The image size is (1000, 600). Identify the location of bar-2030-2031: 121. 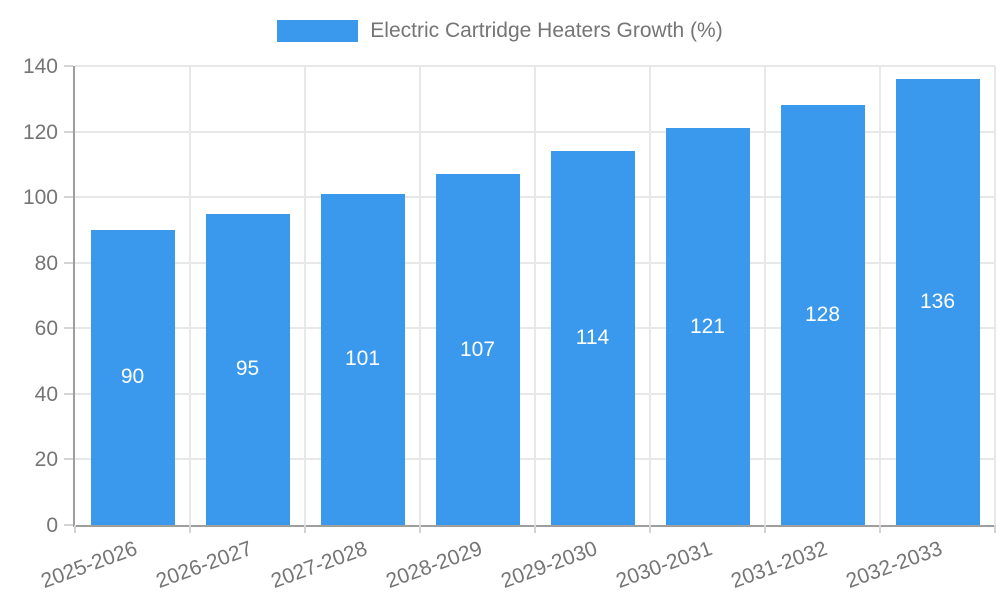
(707, 326).